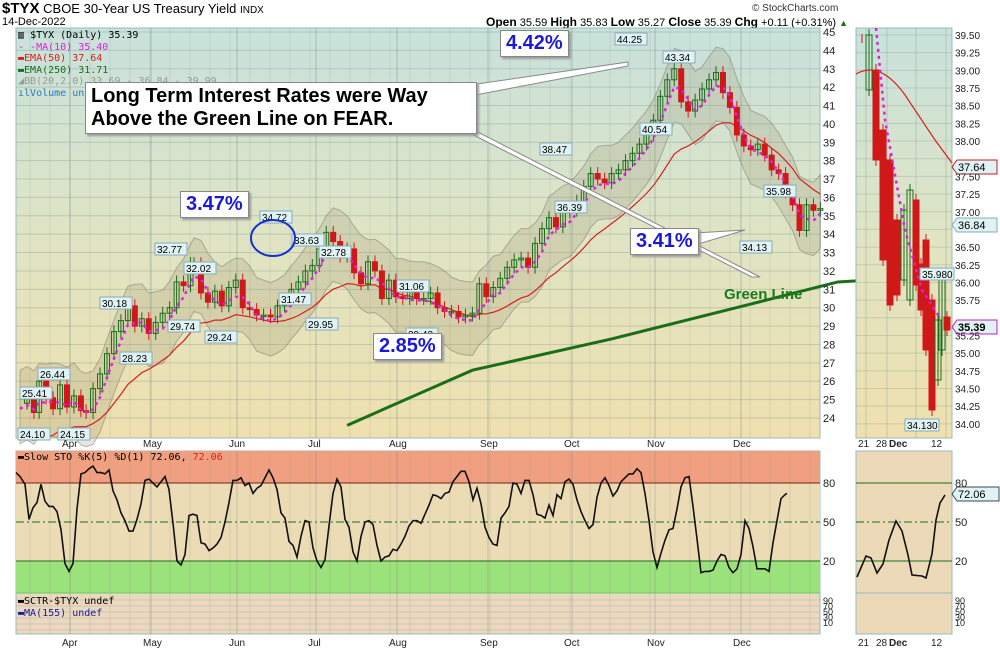 This screenshot has height=650, width=1000. I want to click on svg-text: 35.98, so click(778, 192).